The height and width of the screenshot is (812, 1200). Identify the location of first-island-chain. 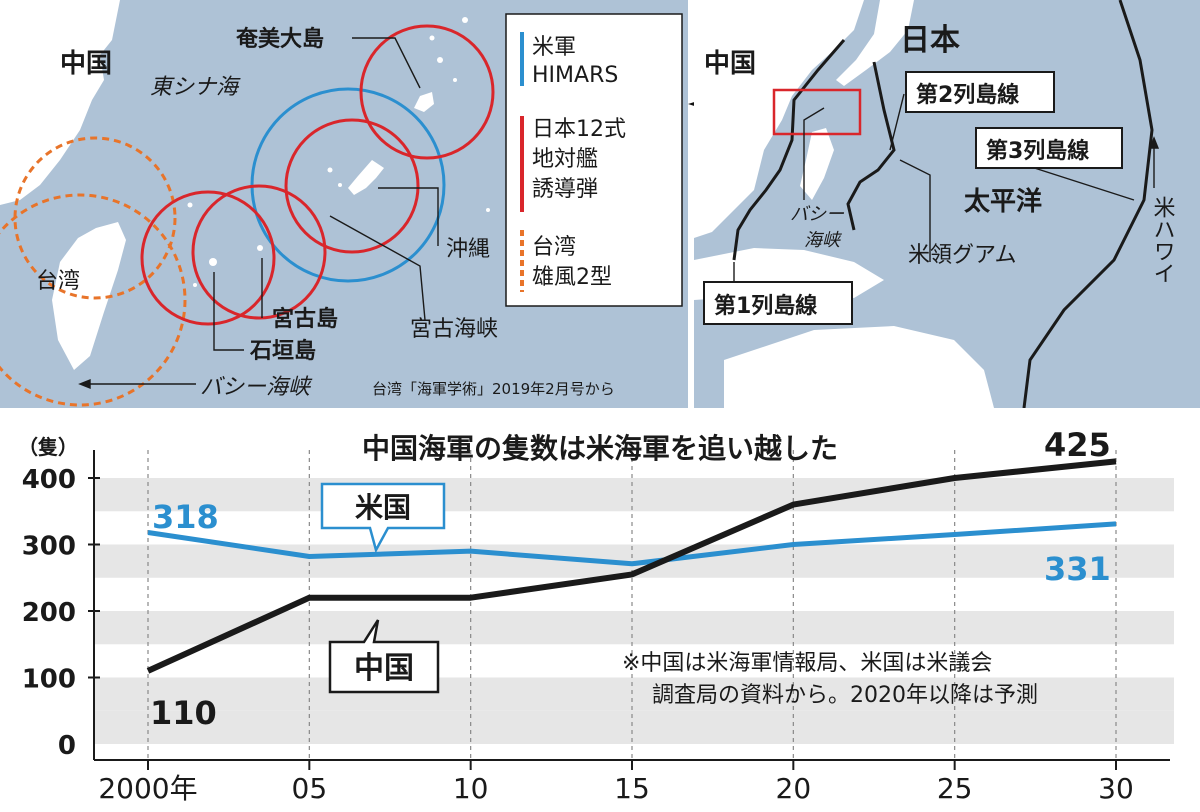
(789, 150).